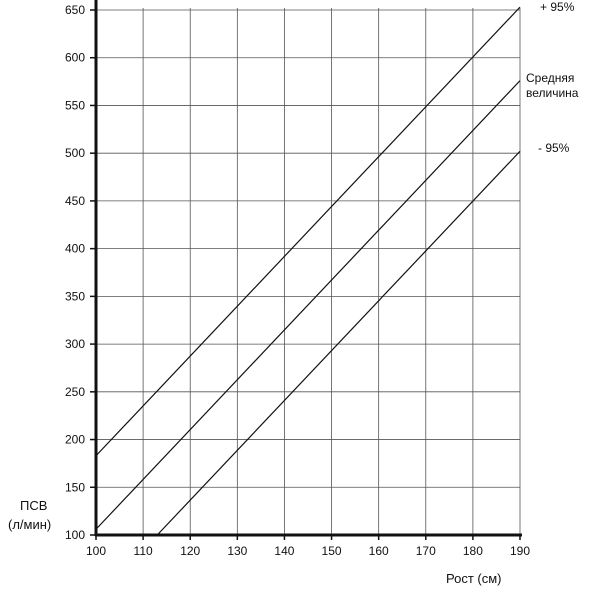 This screenshot has width=600, height=594. Describe the element at coordinates (379, 551) in the screenshot. I see `x-tick-label-160: 160` at that location.